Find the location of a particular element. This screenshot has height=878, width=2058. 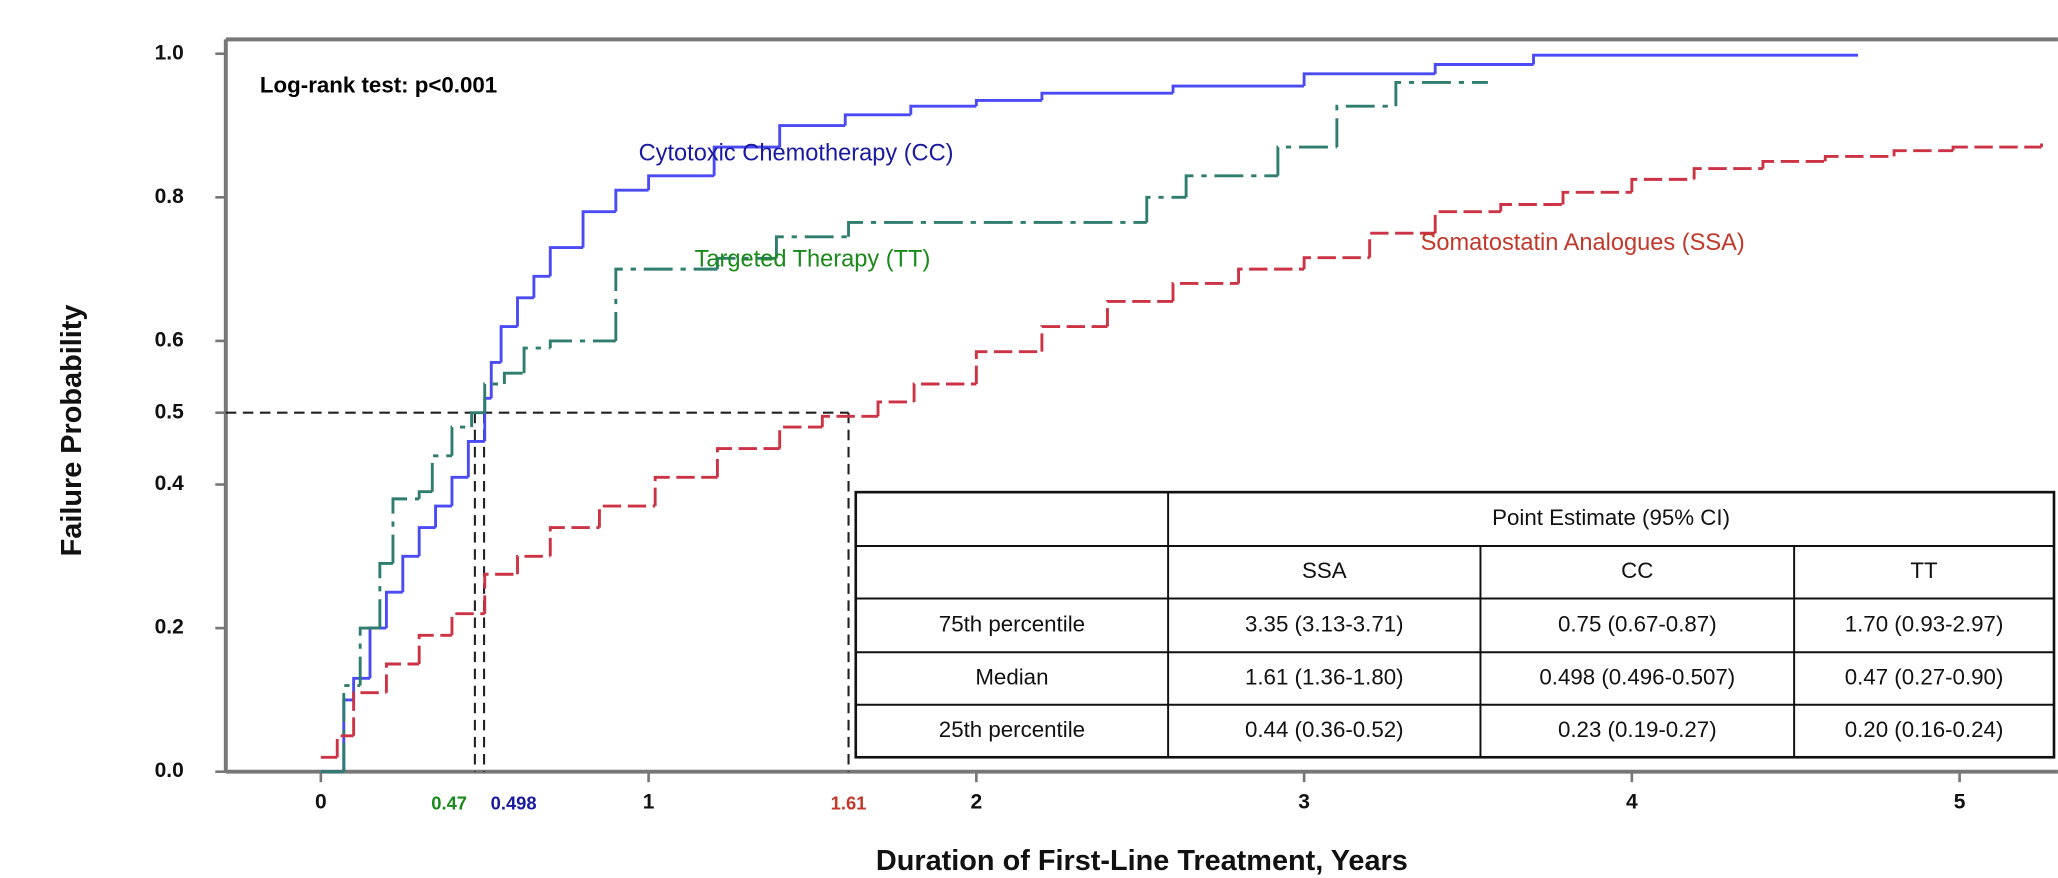

x-axis-title: Duration of First-Line Treatment, Years is located at coordinates (1142, 861).